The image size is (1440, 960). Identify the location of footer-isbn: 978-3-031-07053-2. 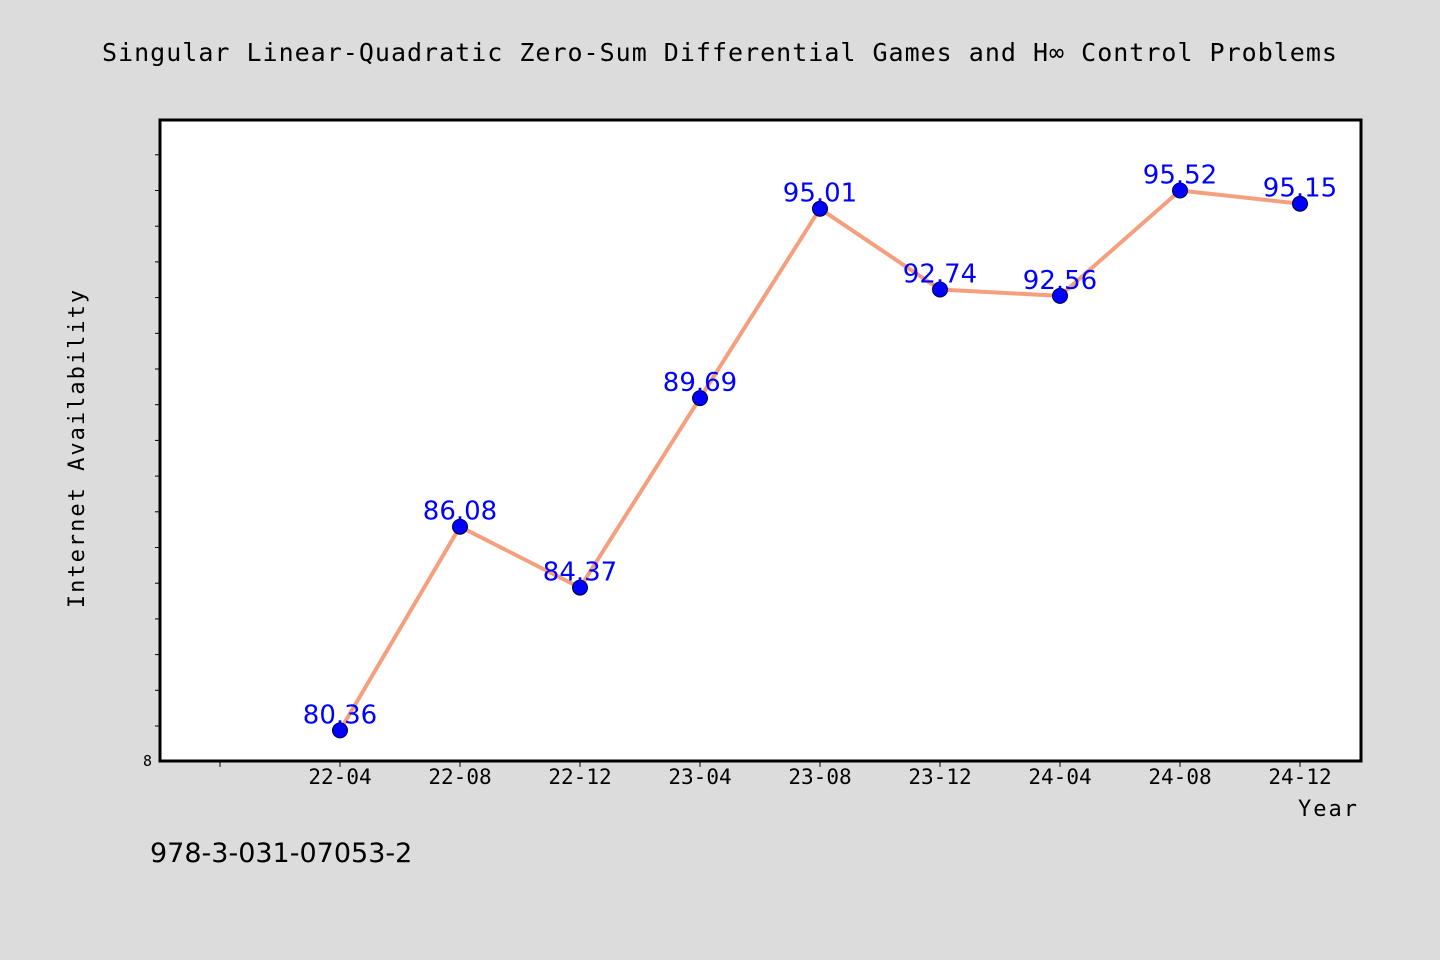
(281, 853).